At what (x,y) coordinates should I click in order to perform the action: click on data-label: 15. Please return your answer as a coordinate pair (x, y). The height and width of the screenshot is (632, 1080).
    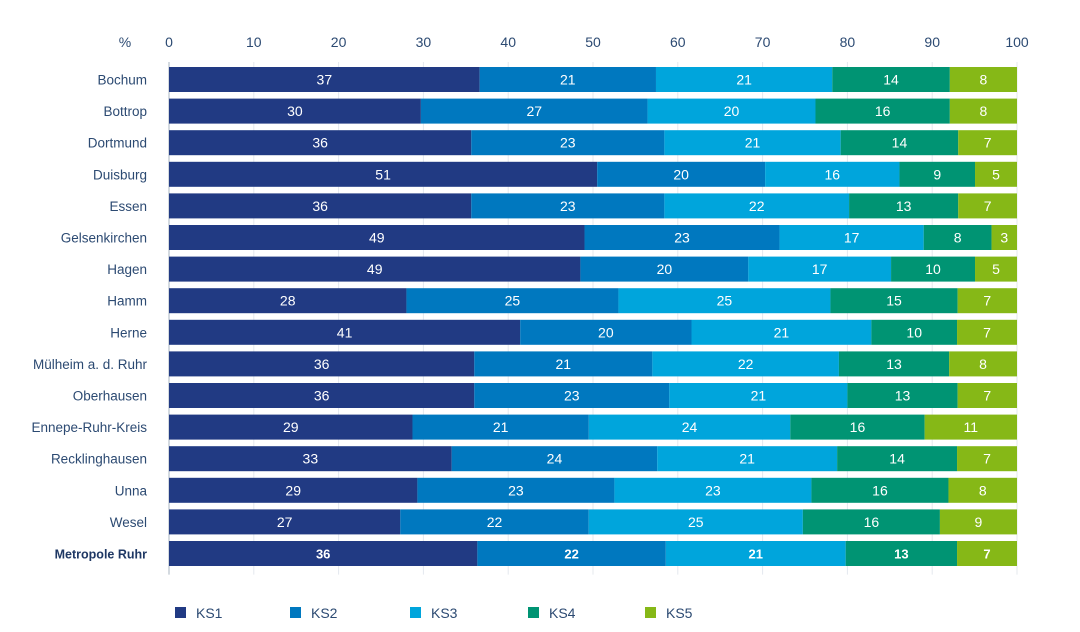
    Looking at the image, I should click on (894, 301).